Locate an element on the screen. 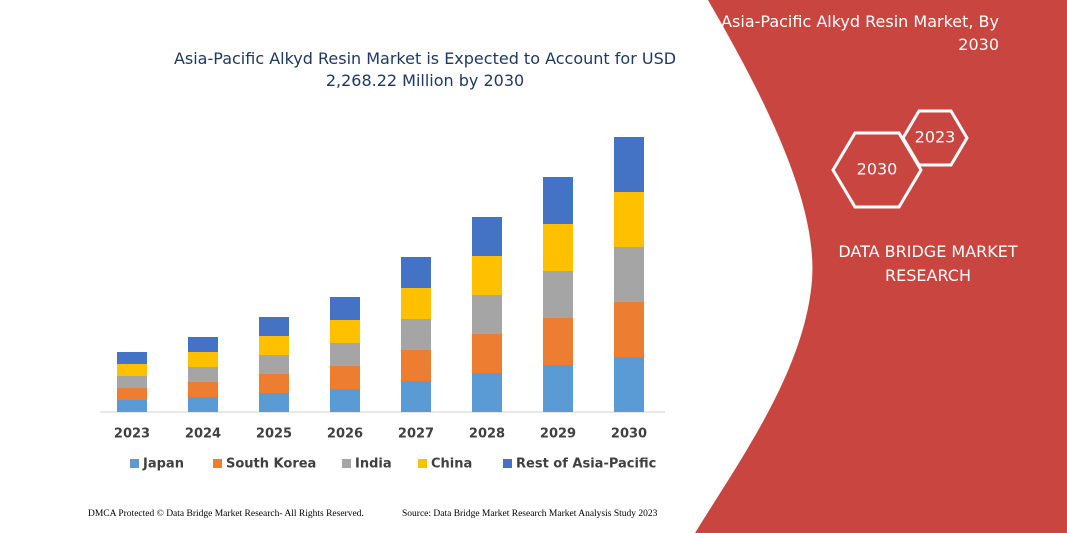 The image size is (1067, 533). hex-label: 2023 is located at coordinates (935, 137).